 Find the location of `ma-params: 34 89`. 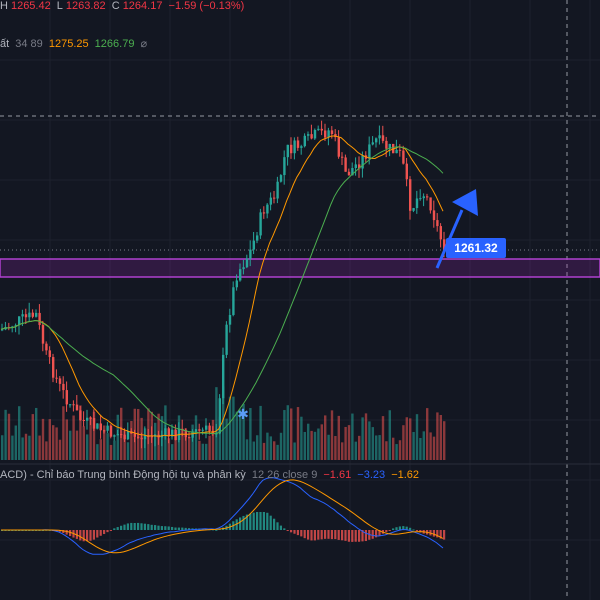

ma-params: 34 89 is located at coordinates (29, 44).